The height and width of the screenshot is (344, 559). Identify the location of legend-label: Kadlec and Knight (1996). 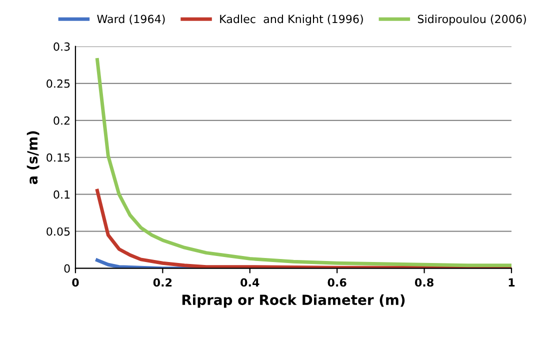
(291, 20).